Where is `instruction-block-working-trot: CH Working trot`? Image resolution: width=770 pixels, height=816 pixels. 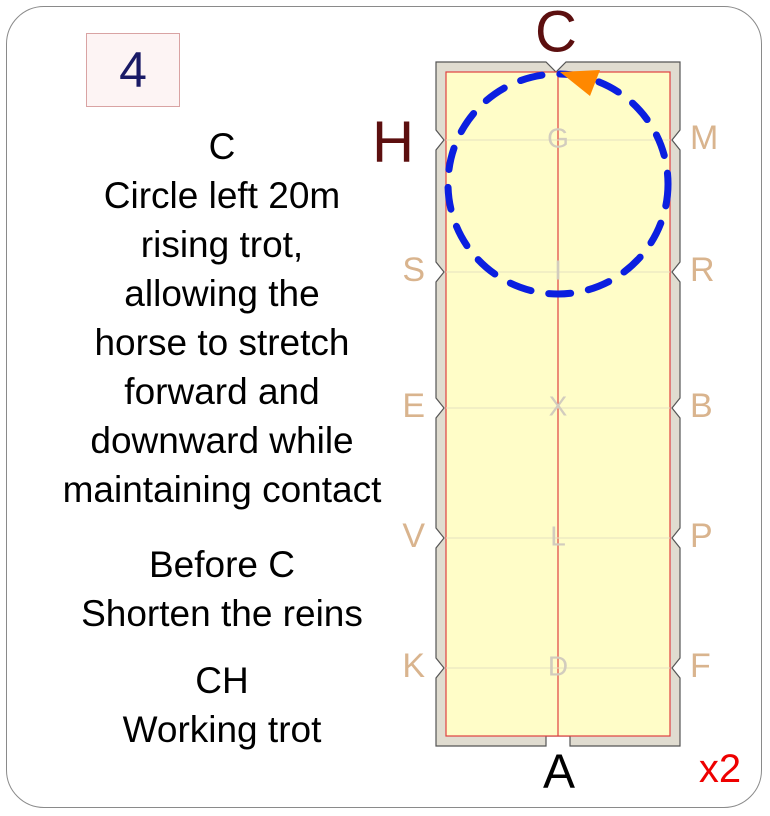 instruction-block-working-trot: CH Working trot is located at coordinates (222, 705).